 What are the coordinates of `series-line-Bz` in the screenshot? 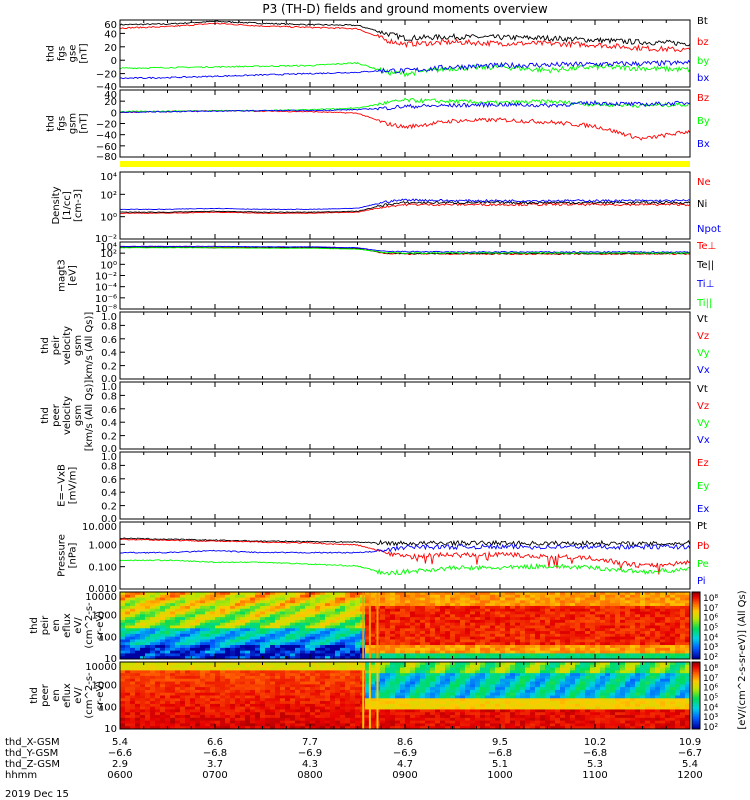 It's located at (405, 125).